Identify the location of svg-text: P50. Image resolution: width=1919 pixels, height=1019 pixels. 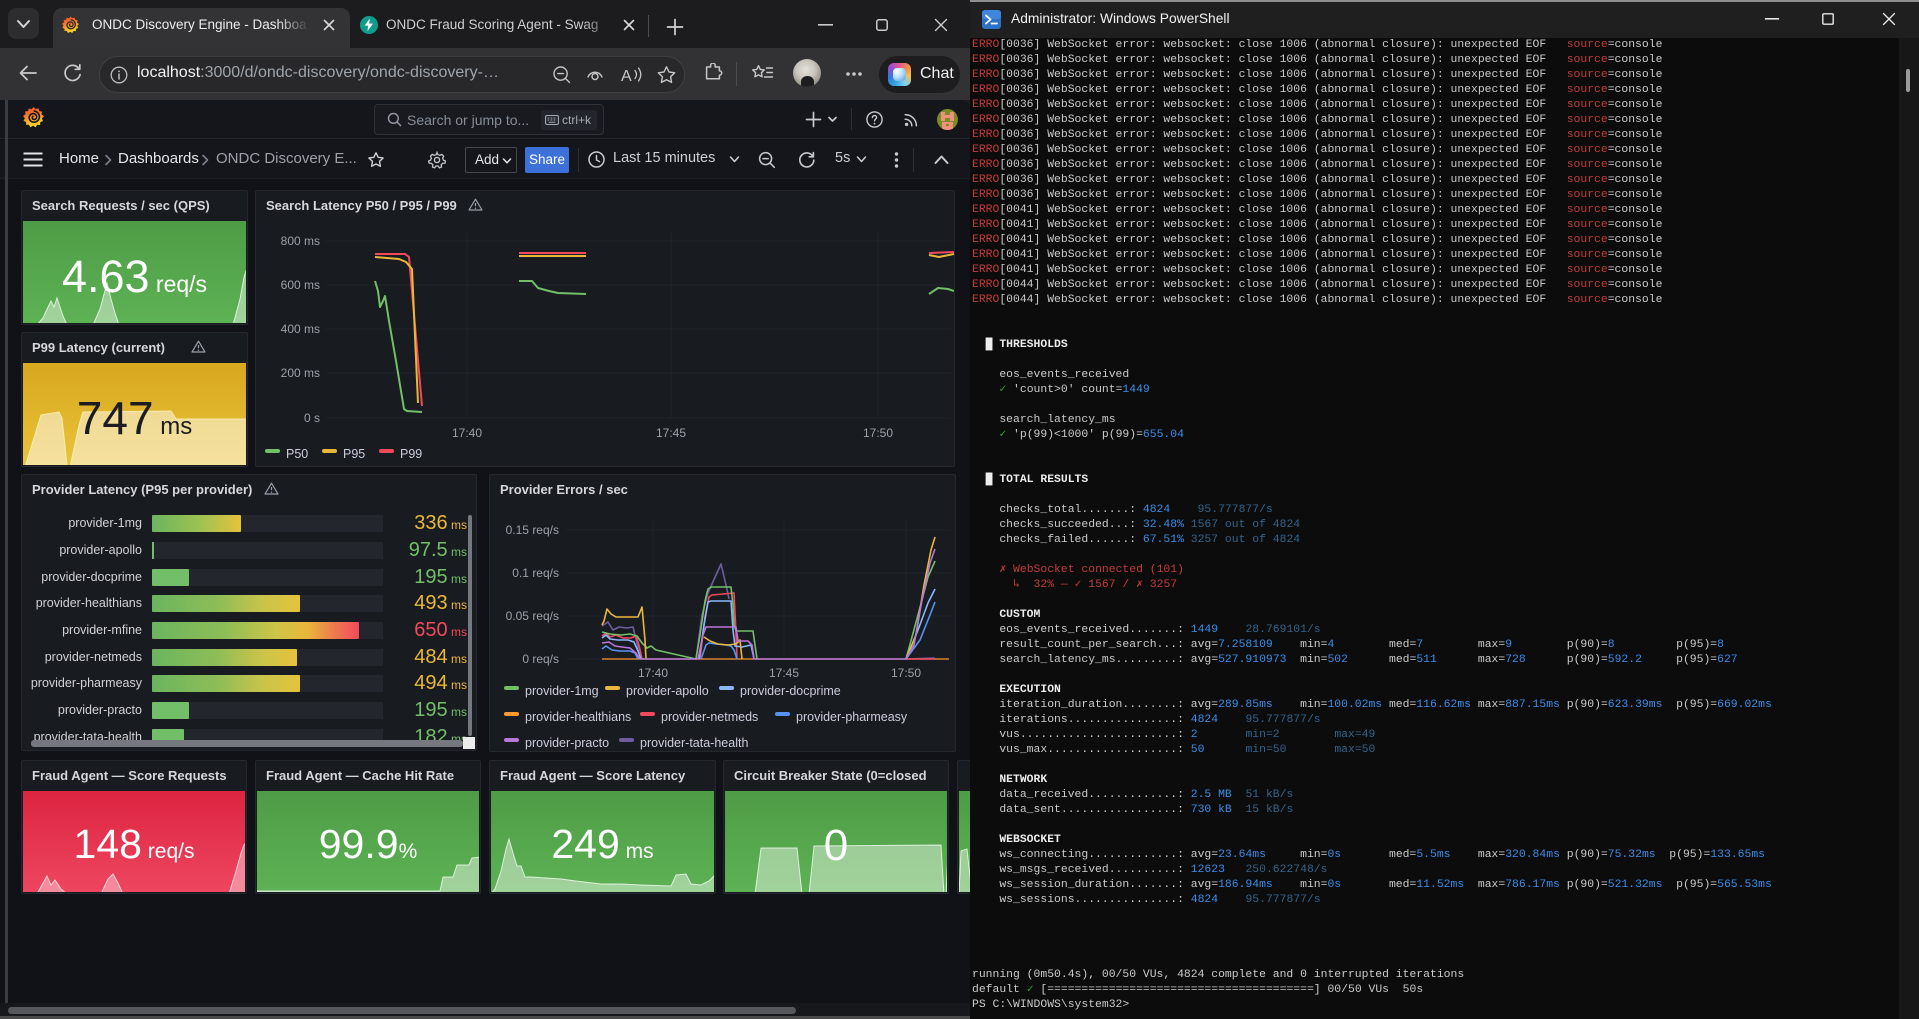
(297, 454).